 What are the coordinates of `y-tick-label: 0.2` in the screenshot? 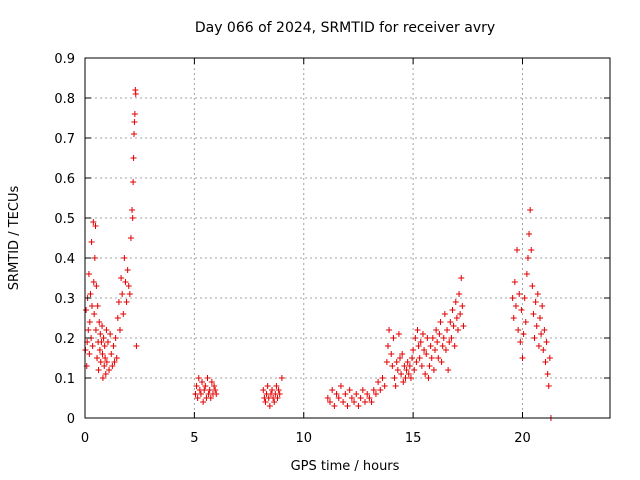 It's located at (64, 339).